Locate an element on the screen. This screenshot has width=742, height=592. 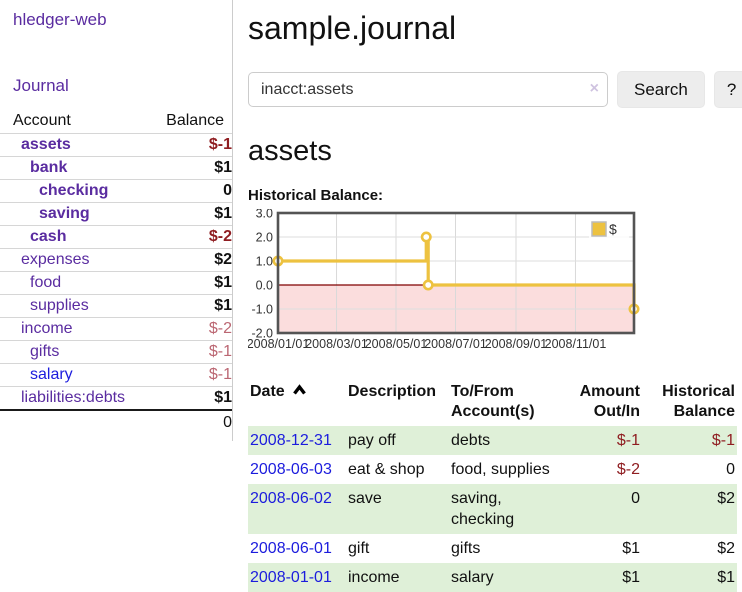
accounts-header-balance: Balance is located at coordinates (195, 120).